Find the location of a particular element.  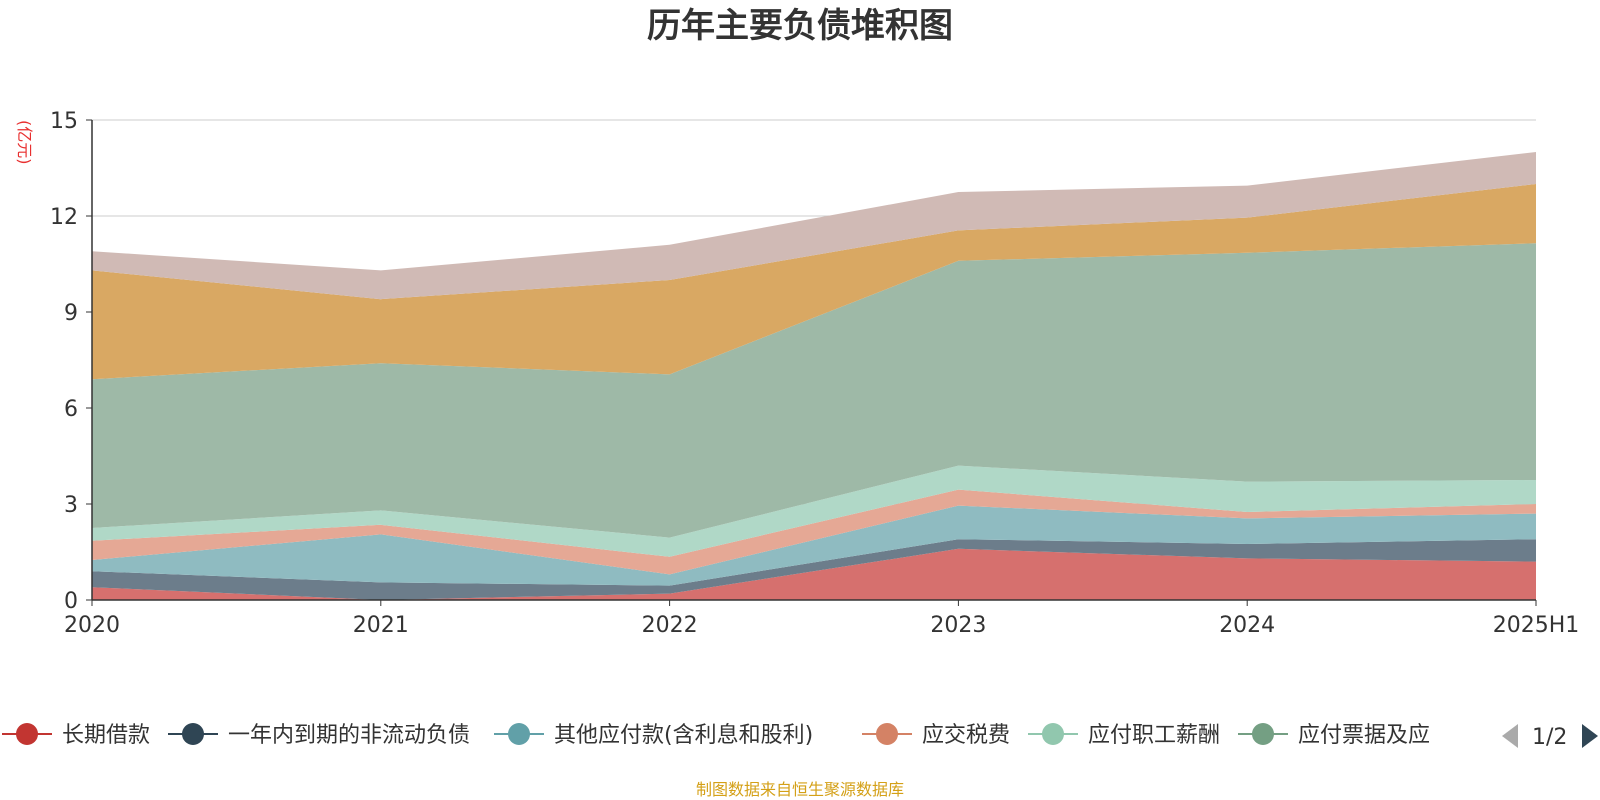

x-tick-label: 2025H1 is located at coordinates (1536, 625).